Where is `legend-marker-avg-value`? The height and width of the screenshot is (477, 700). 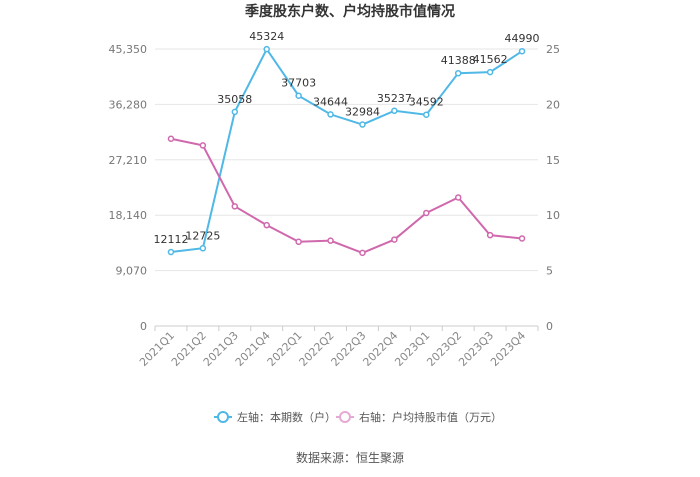 legend-marker-avg-value is located at coordinates (345, 417).